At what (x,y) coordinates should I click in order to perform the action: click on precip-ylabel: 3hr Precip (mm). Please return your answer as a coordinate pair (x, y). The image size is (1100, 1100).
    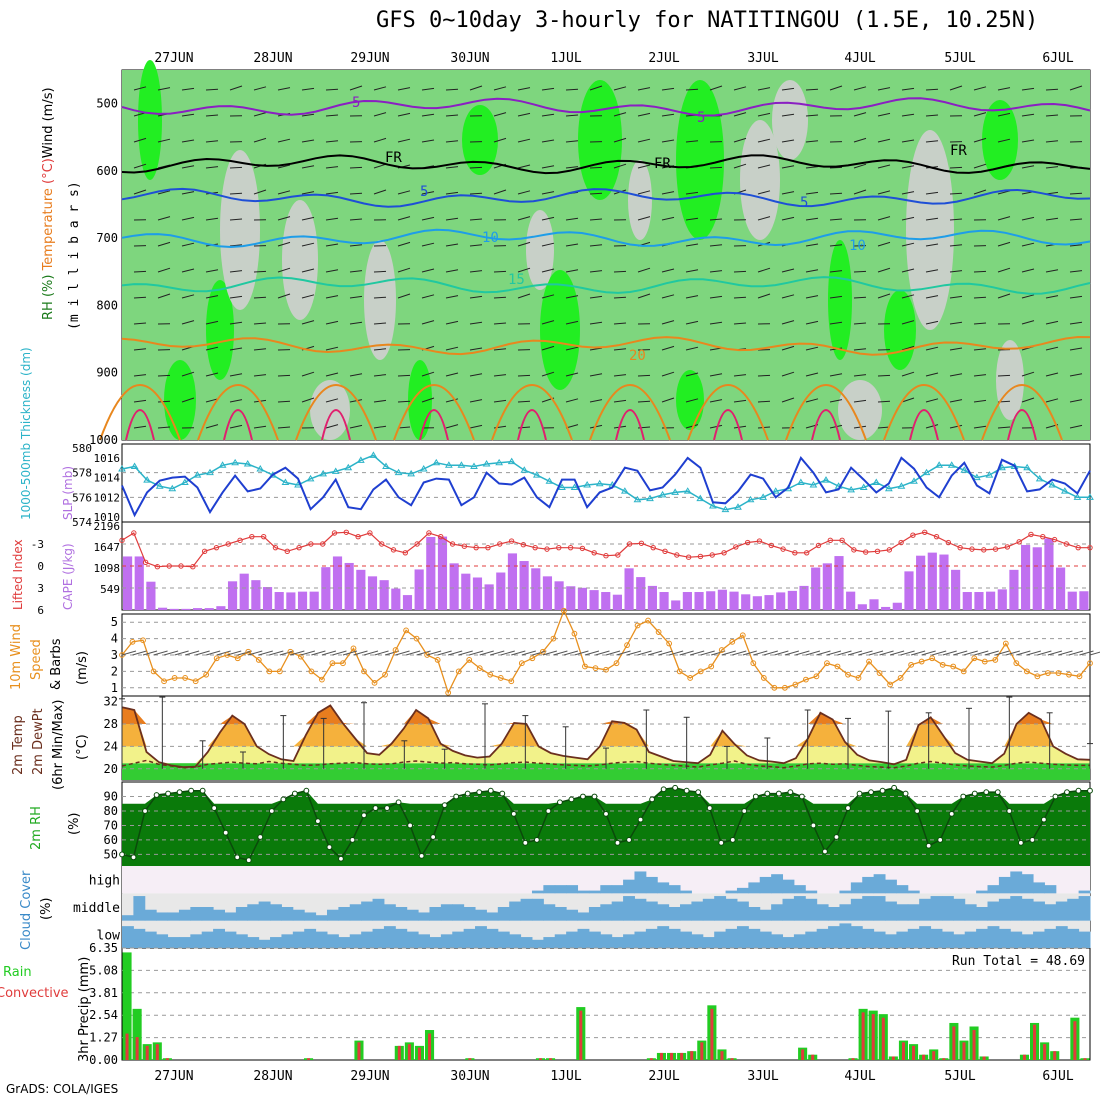
    Looking at the image, I should click on (84, 1009).